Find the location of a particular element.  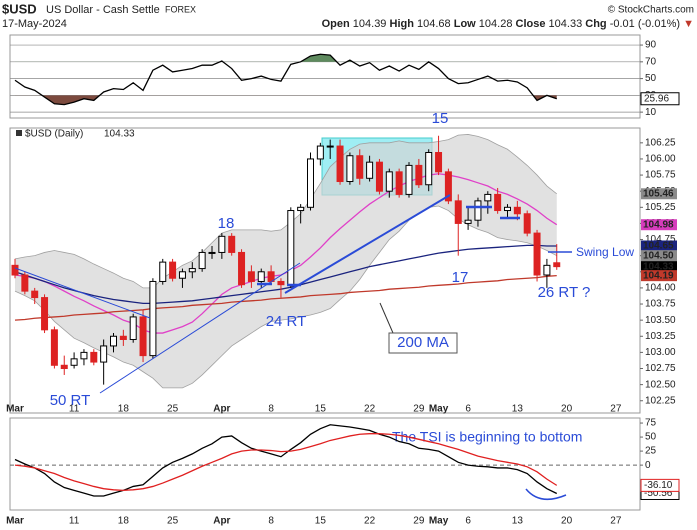

y-tick-label: 25 is located at coordinates (651, 451).